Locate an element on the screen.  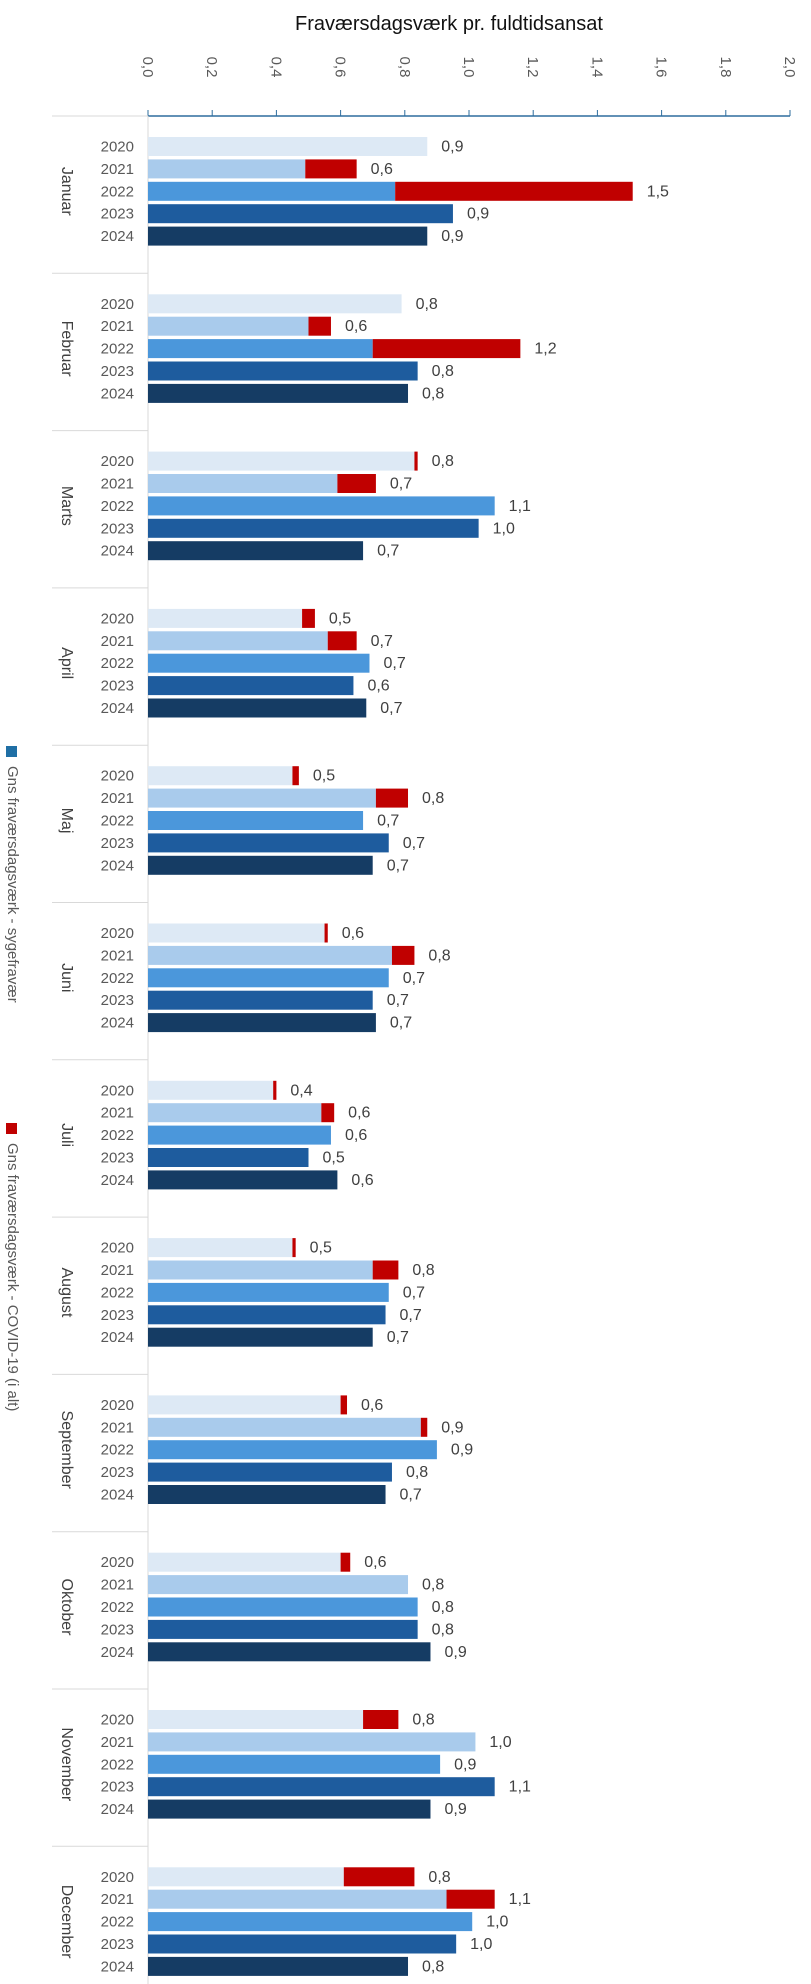
x-tick-label: 0,2 is located at coordinates (211, 67).